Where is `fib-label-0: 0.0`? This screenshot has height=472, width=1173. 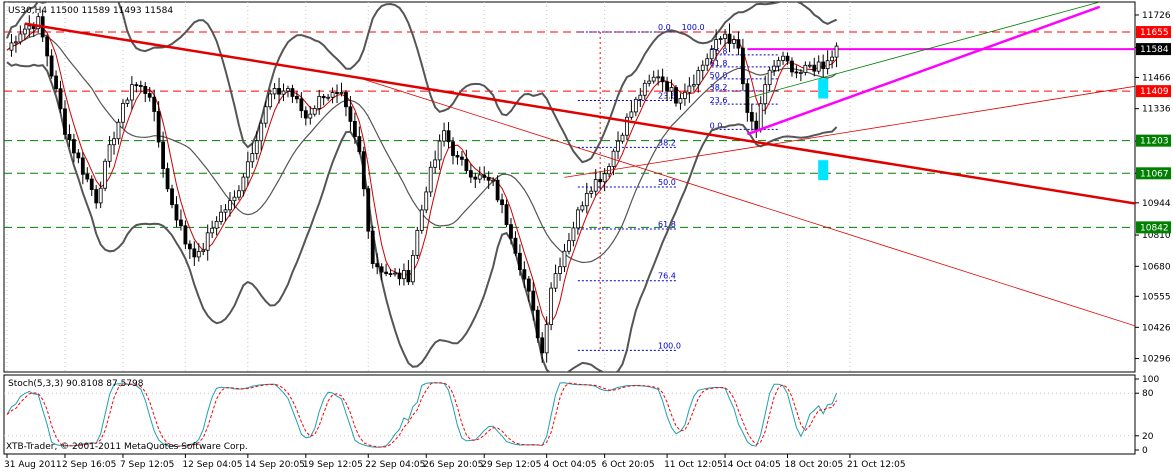 fib-label-0: 0.0 is located at coordinates (664, 27).